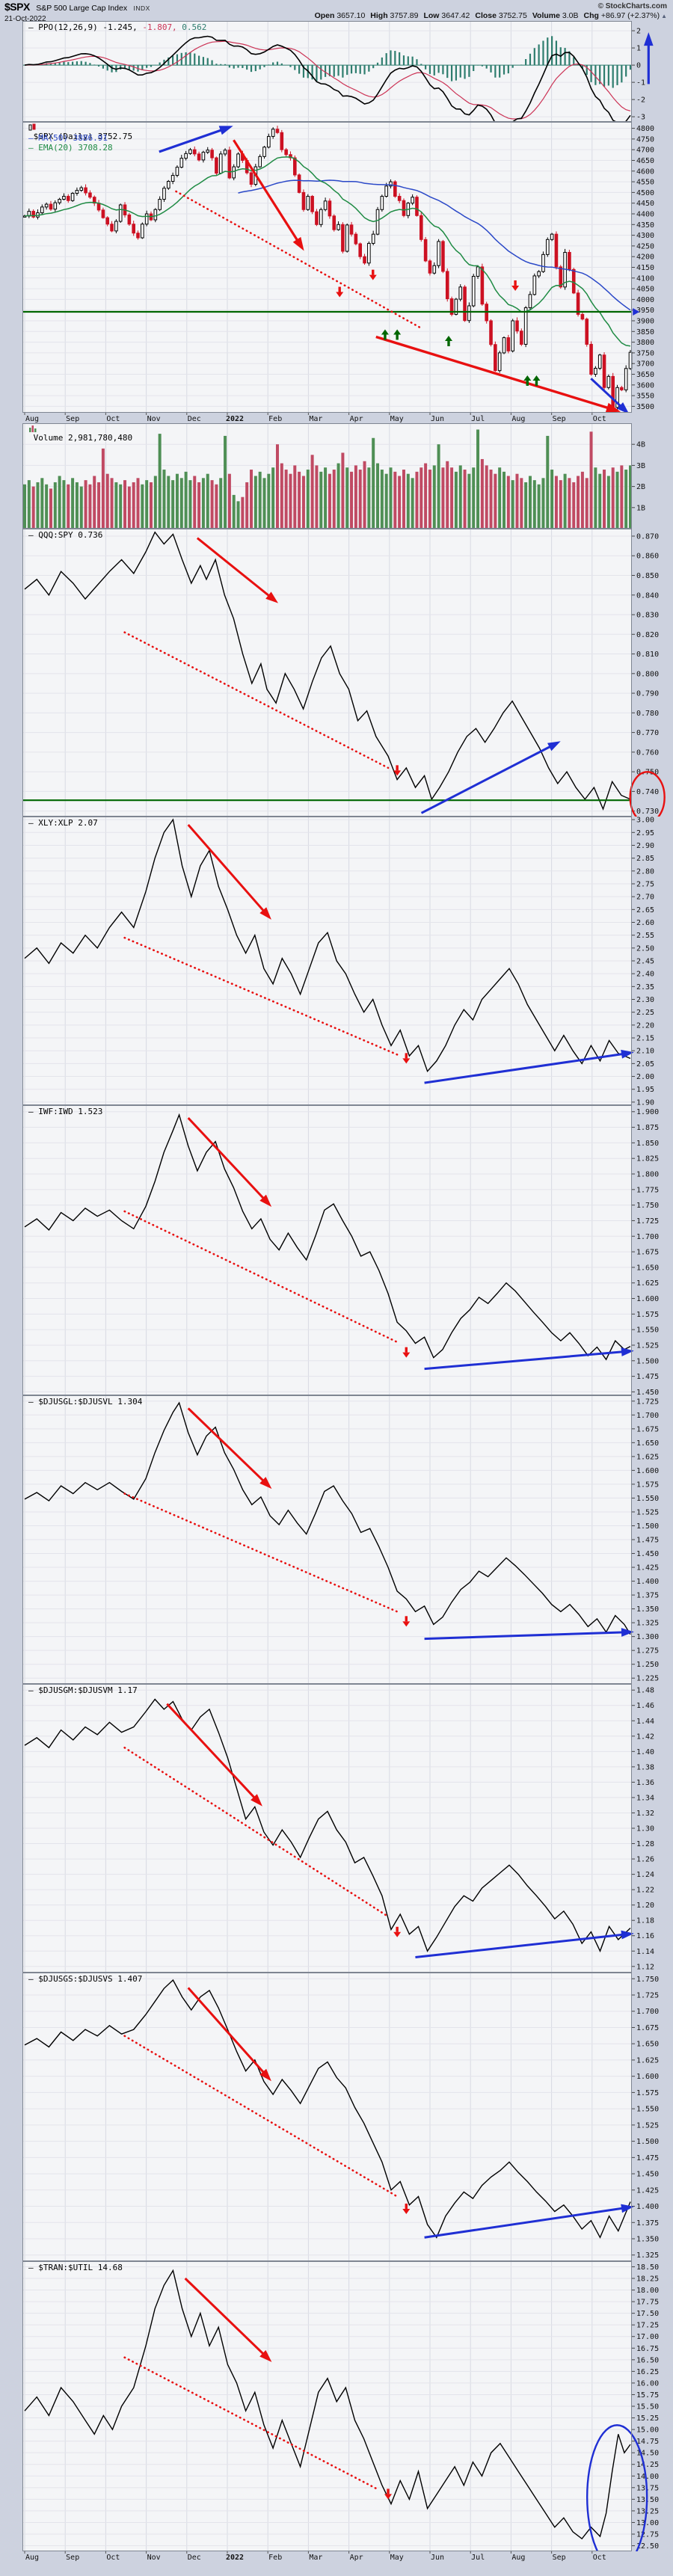 Image resolution: width=673 pixels, height=2576 pixels. I want to click on axis-label: 1.14, so click(645, 1952).